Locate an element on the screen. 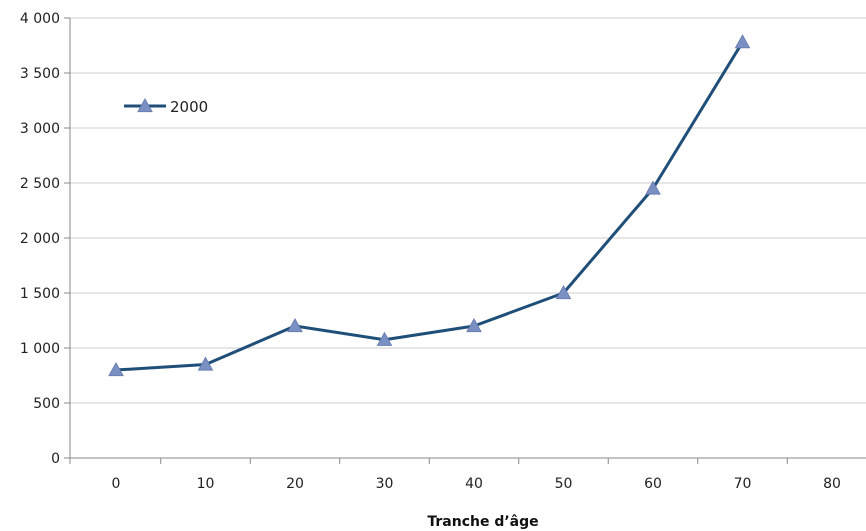 This screenshot has height=531, width=866. y-tick-label: 3 500 is located at coordinates (40, 74).